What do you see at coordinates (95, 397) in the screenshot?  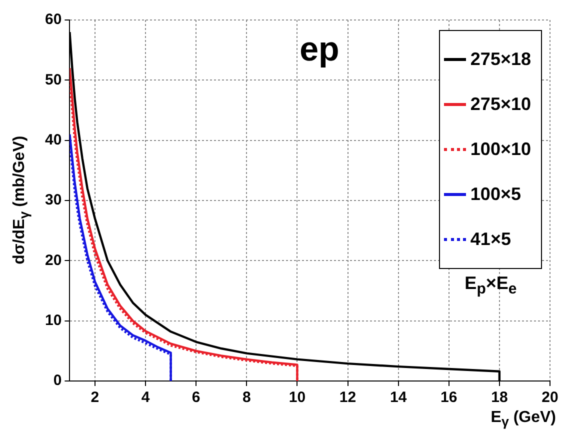 I see `x-tick-label: 2` at bounding box center [95, 397].